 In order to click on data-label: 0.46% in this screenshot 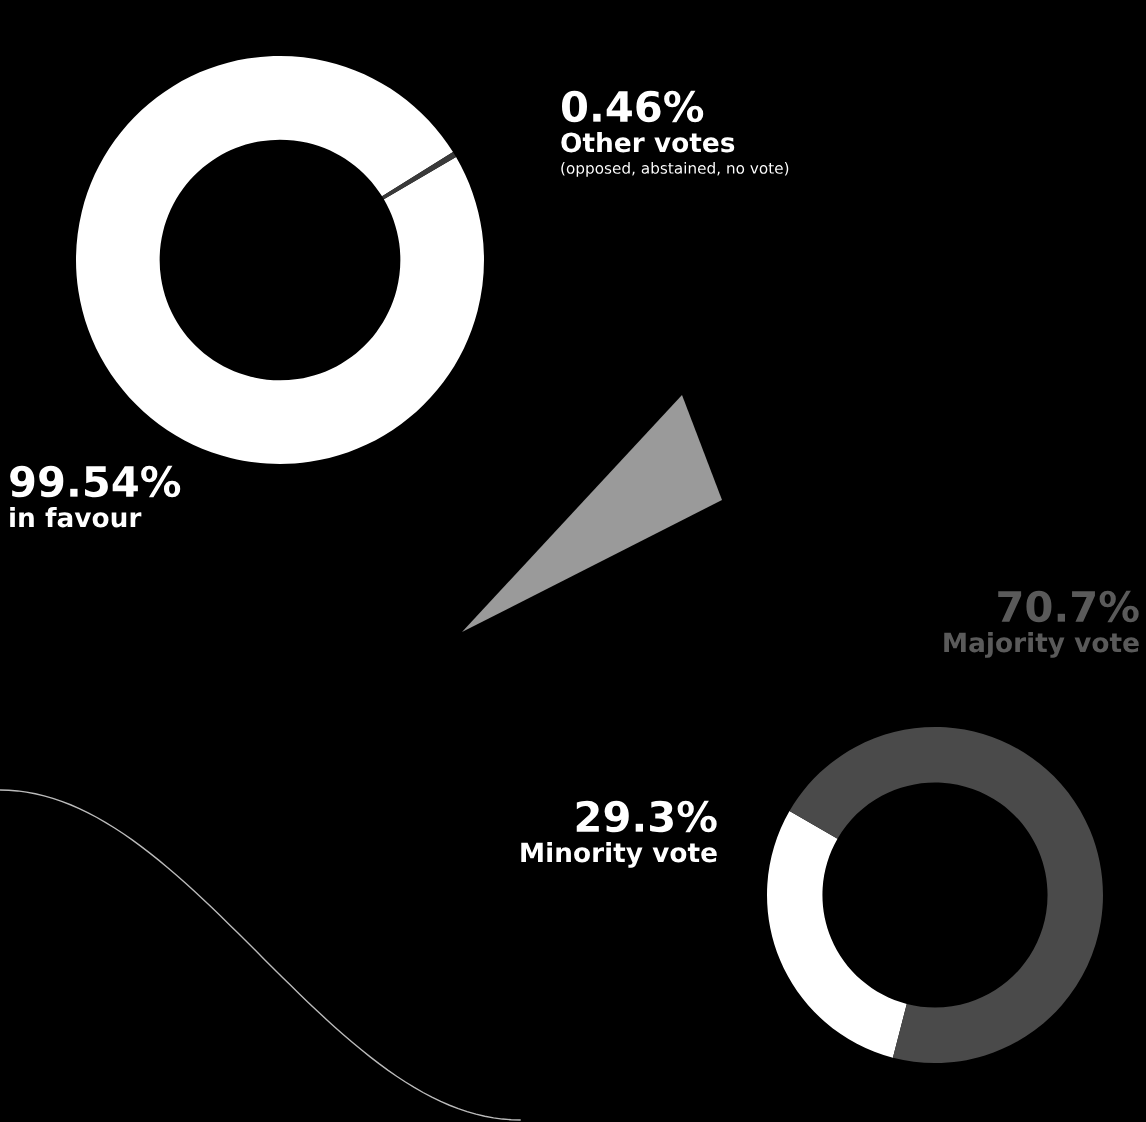, I will do `click(632, 106)`.